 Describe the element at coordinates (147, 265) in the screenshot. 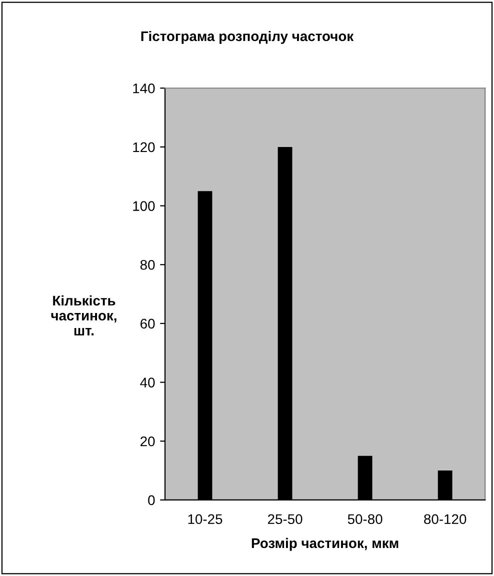

I see `y-tick-label: 80` at that location.